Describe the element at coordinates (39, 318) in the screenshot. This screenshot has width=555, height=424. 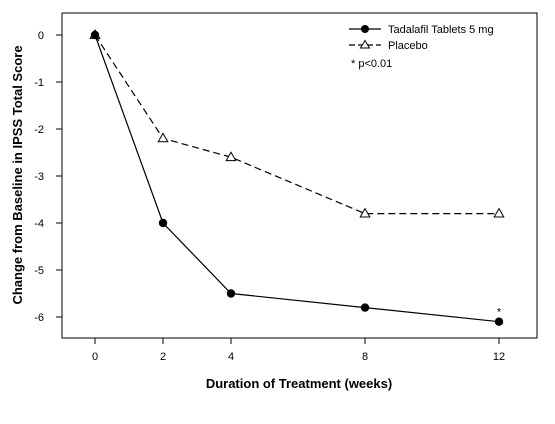
I see `y-tick-label: -6` at that location.